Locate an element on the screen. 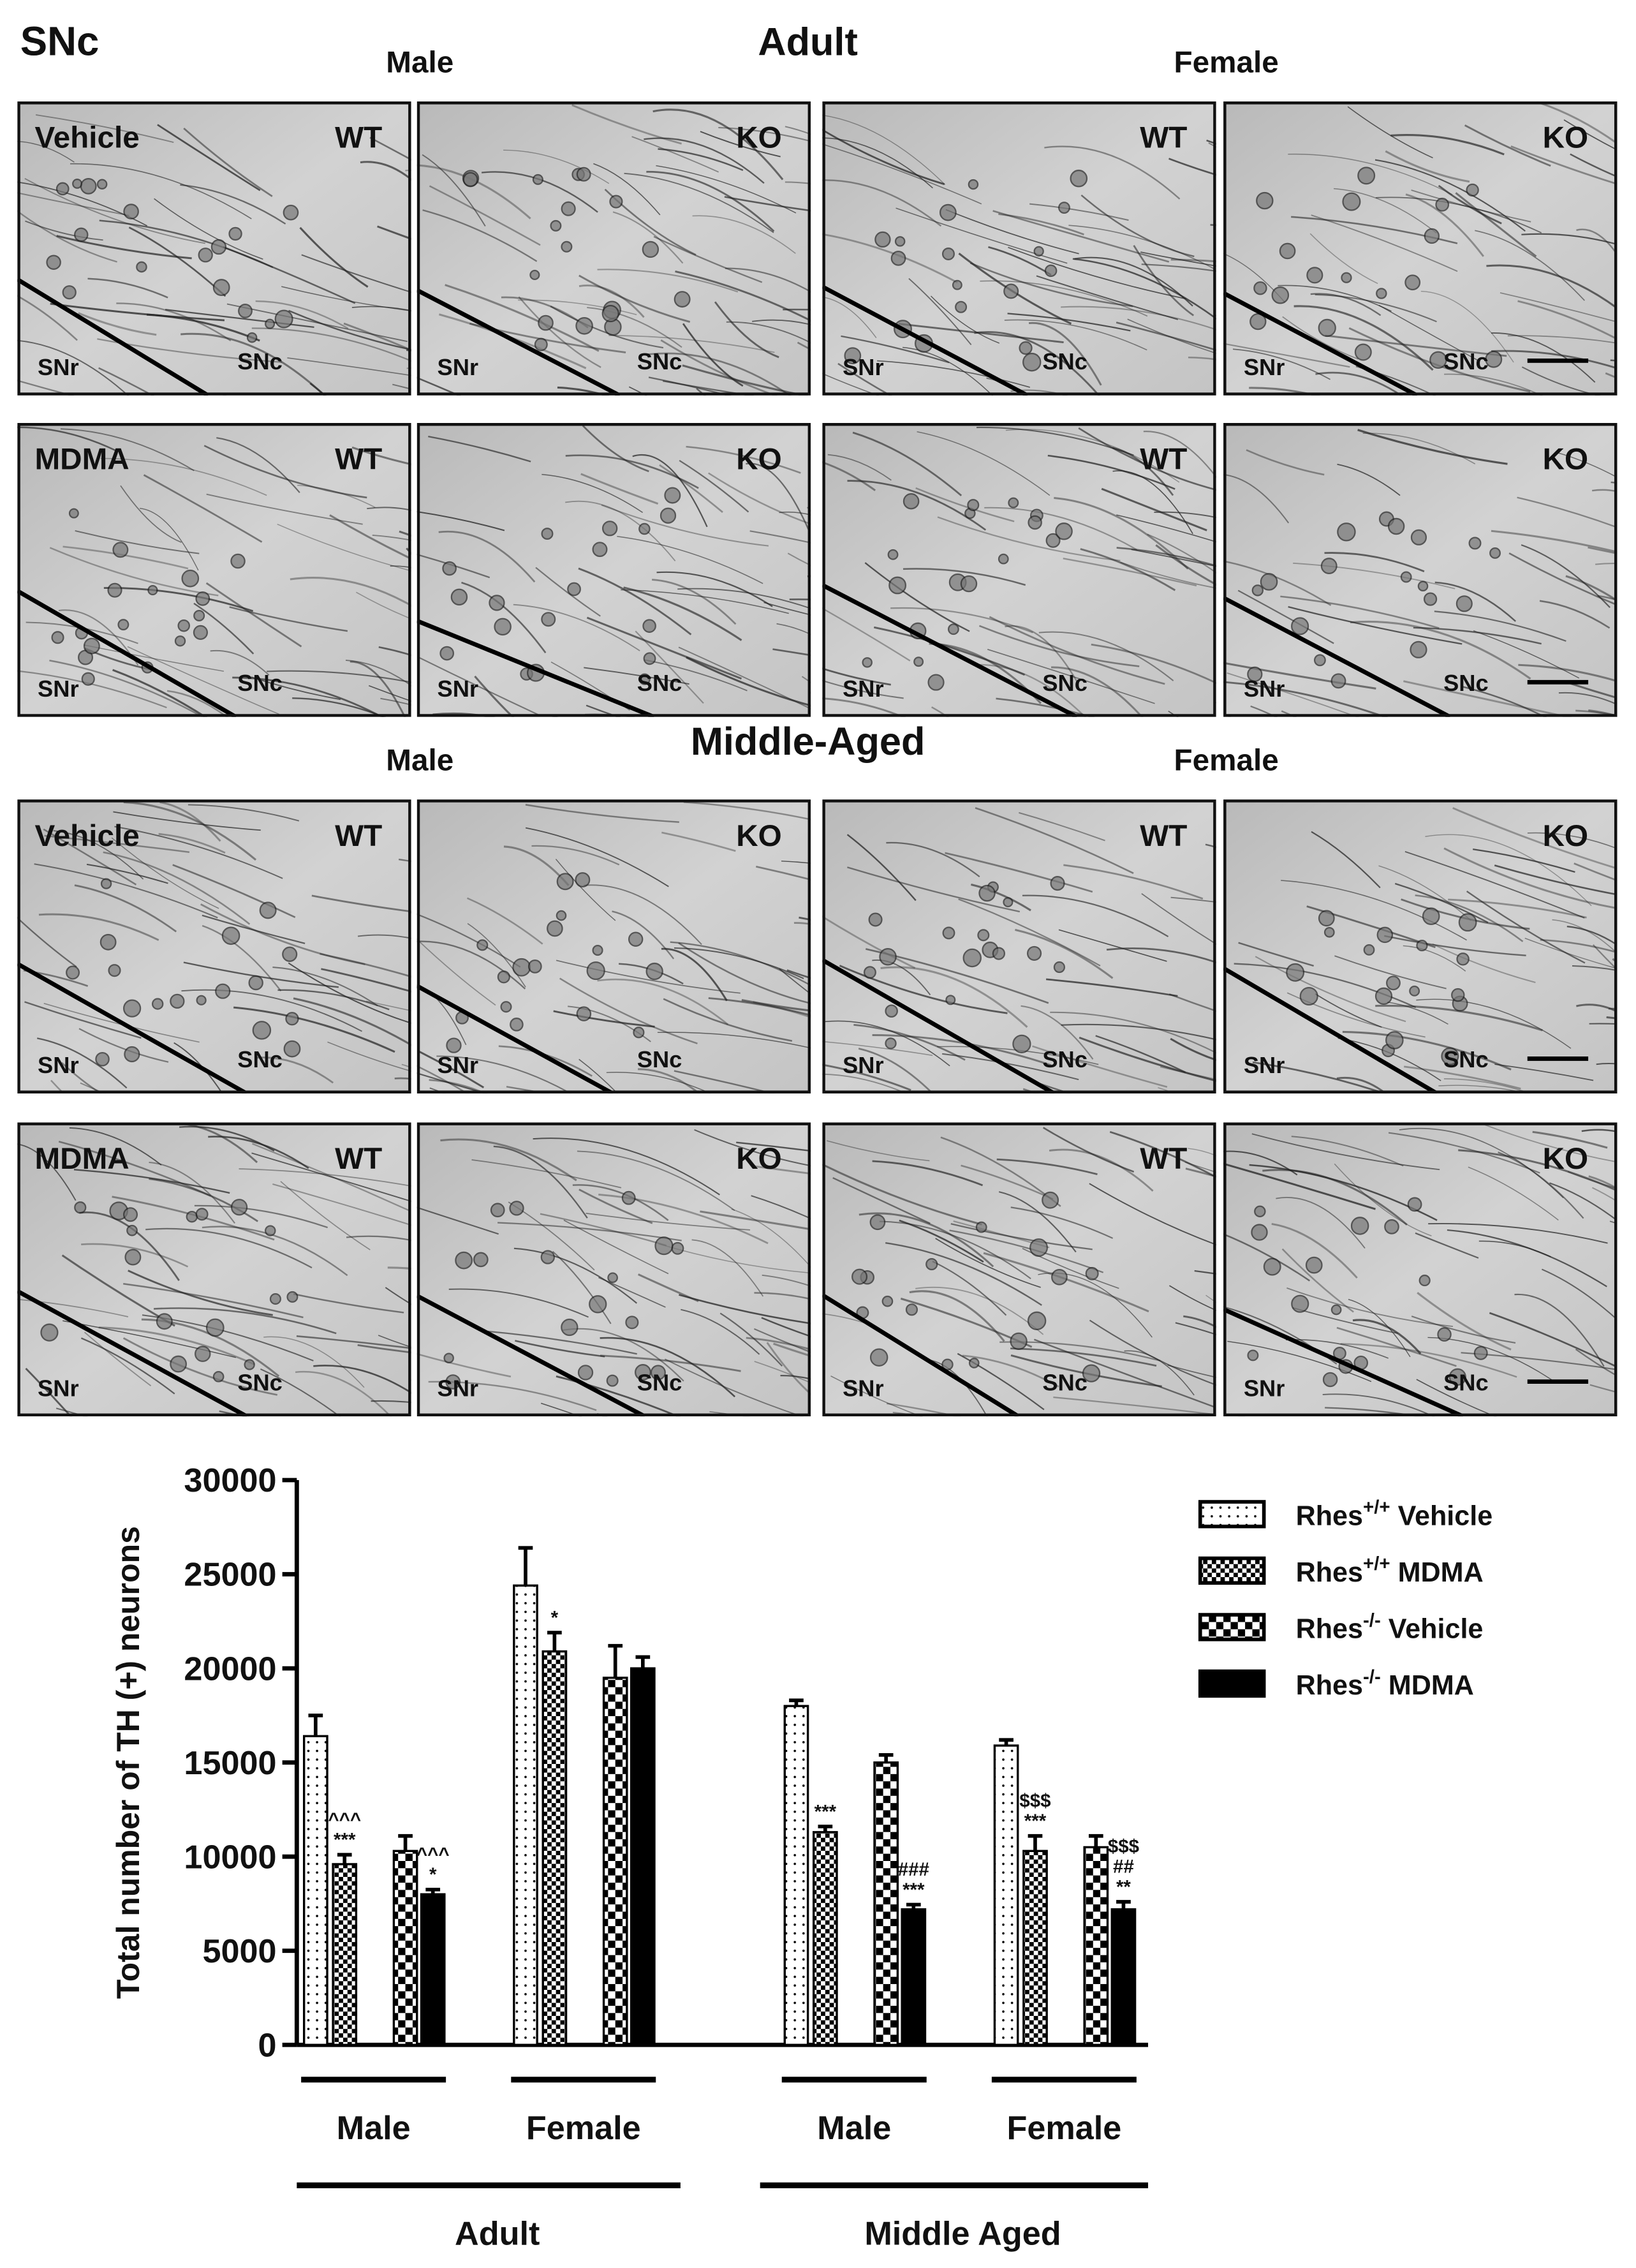 This screenshot has height=2268, width=1636. bar is located at coordinates (1006, 1895).